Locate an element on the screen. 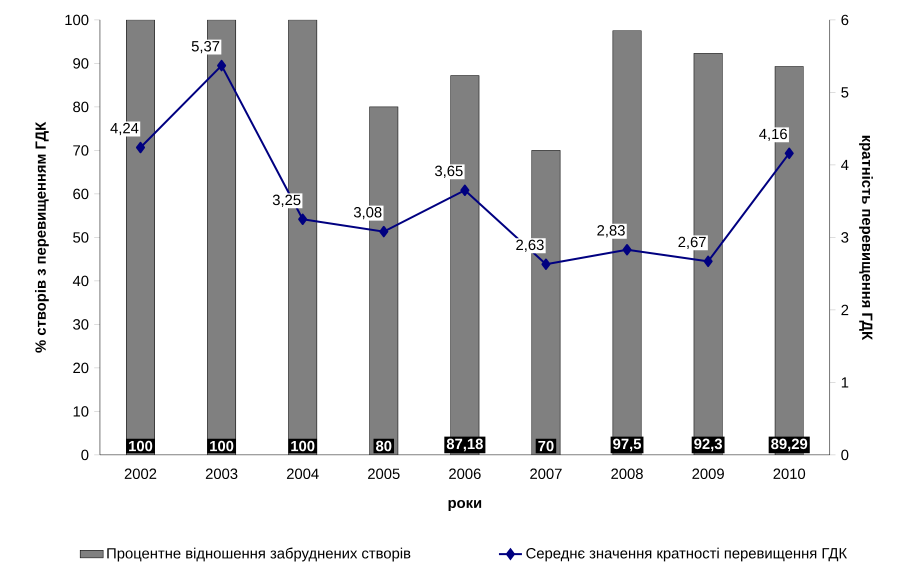 This screenshot has width=919, height=580. y-tick-label: 100 is located at coordinates (76, 20).